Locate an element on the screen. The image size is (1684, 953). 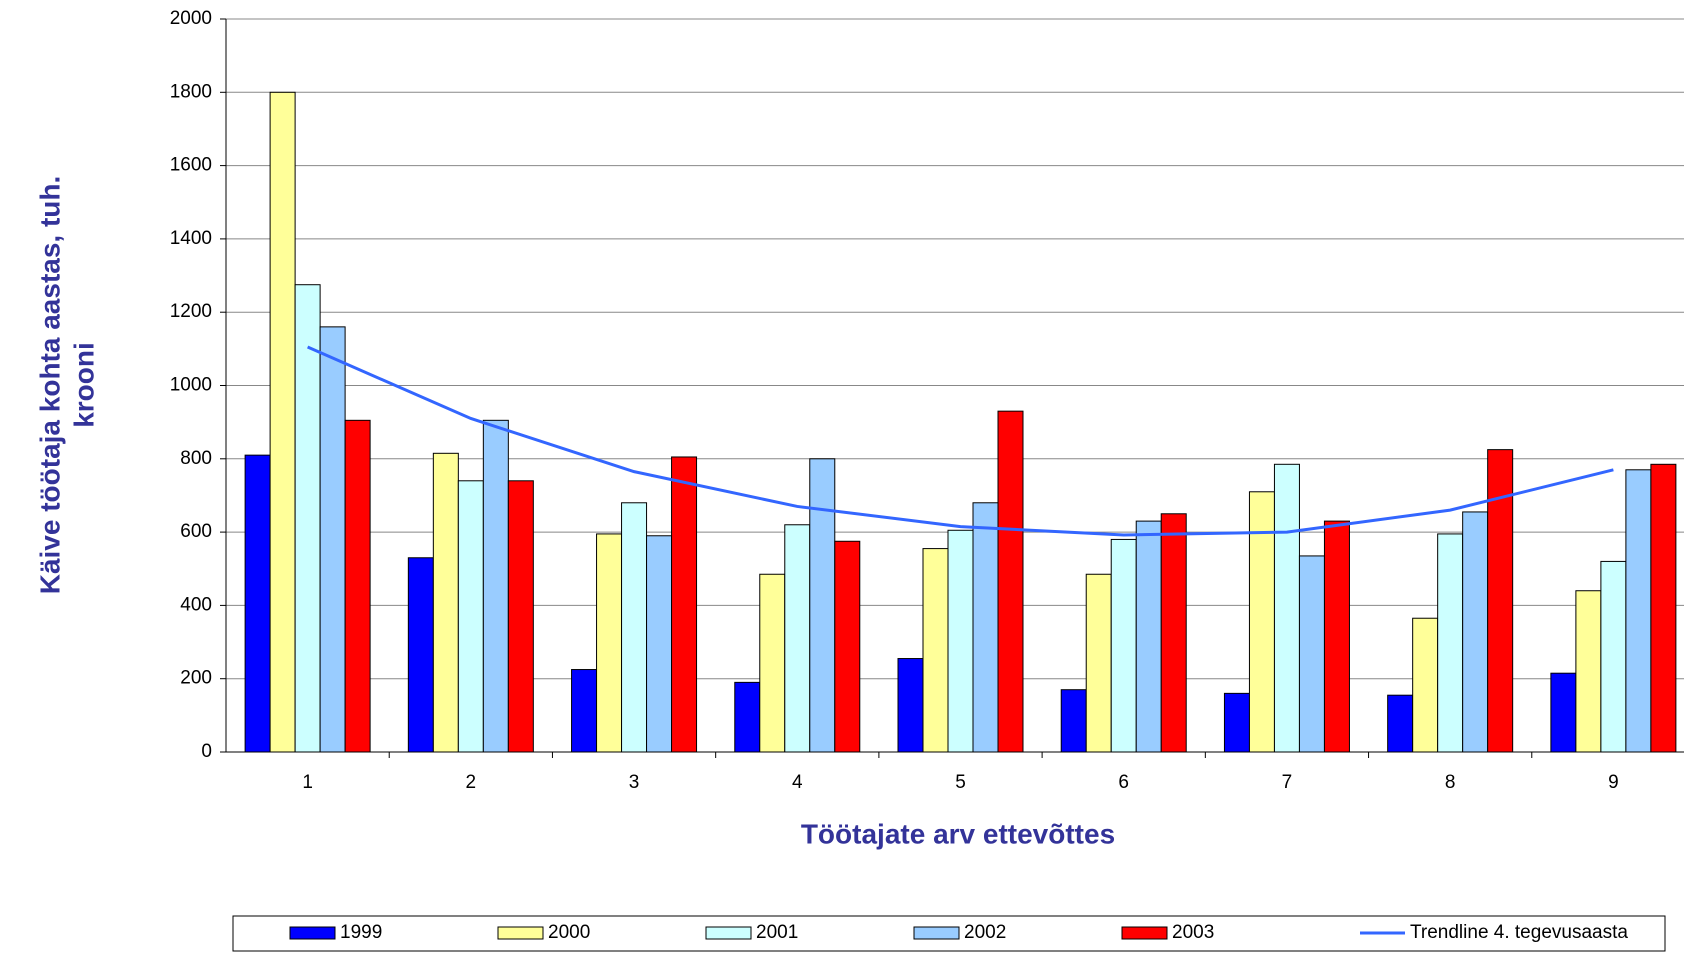
legend-label: 1999 is located at coordinates (361, 932).